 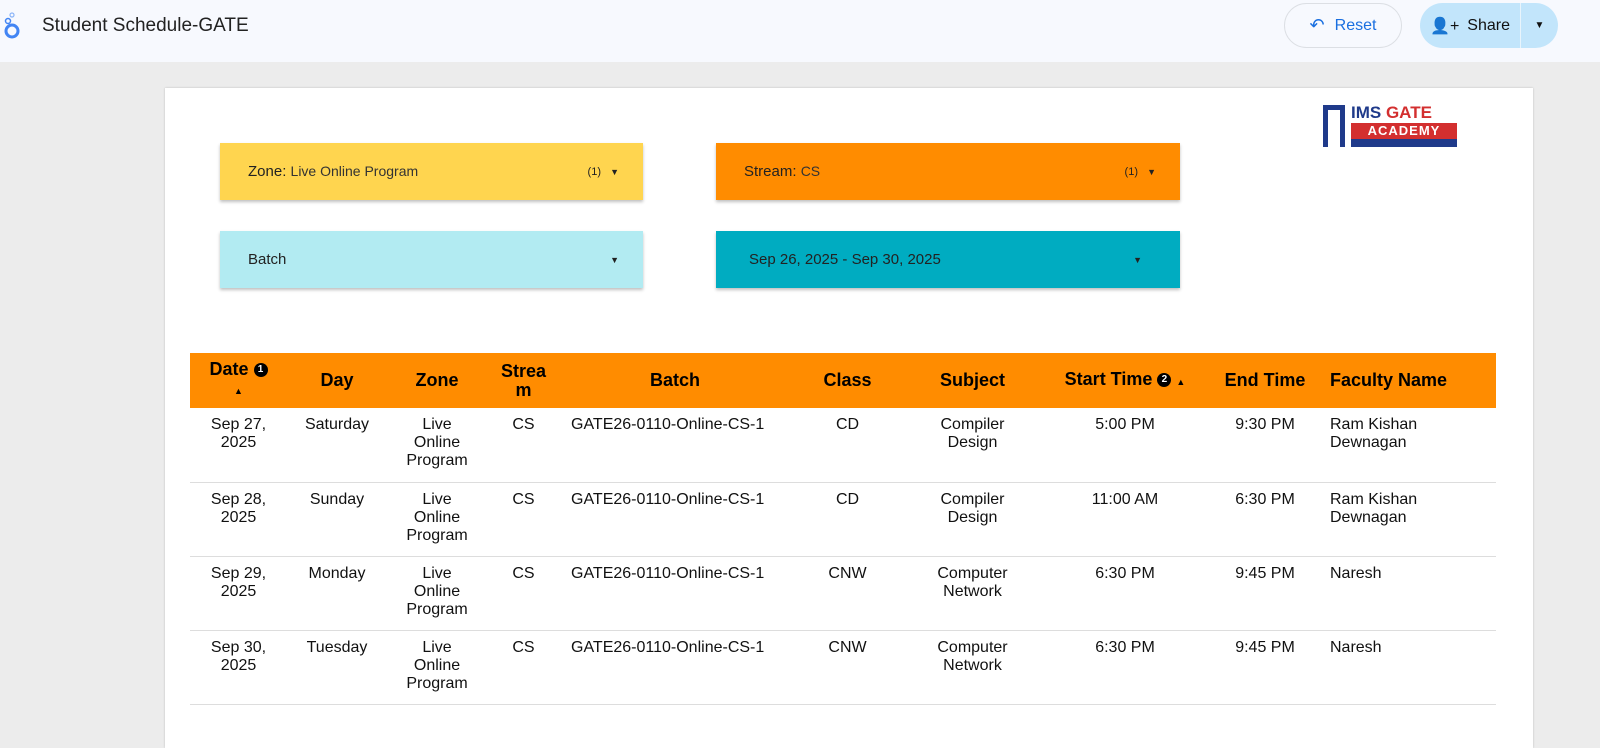 What do you see at coordinates (1391, 126) in the screenshot?
I see `ims-gate-academy-logo: IMS GATE ACADEMY` at bounding box center [1391, 126].